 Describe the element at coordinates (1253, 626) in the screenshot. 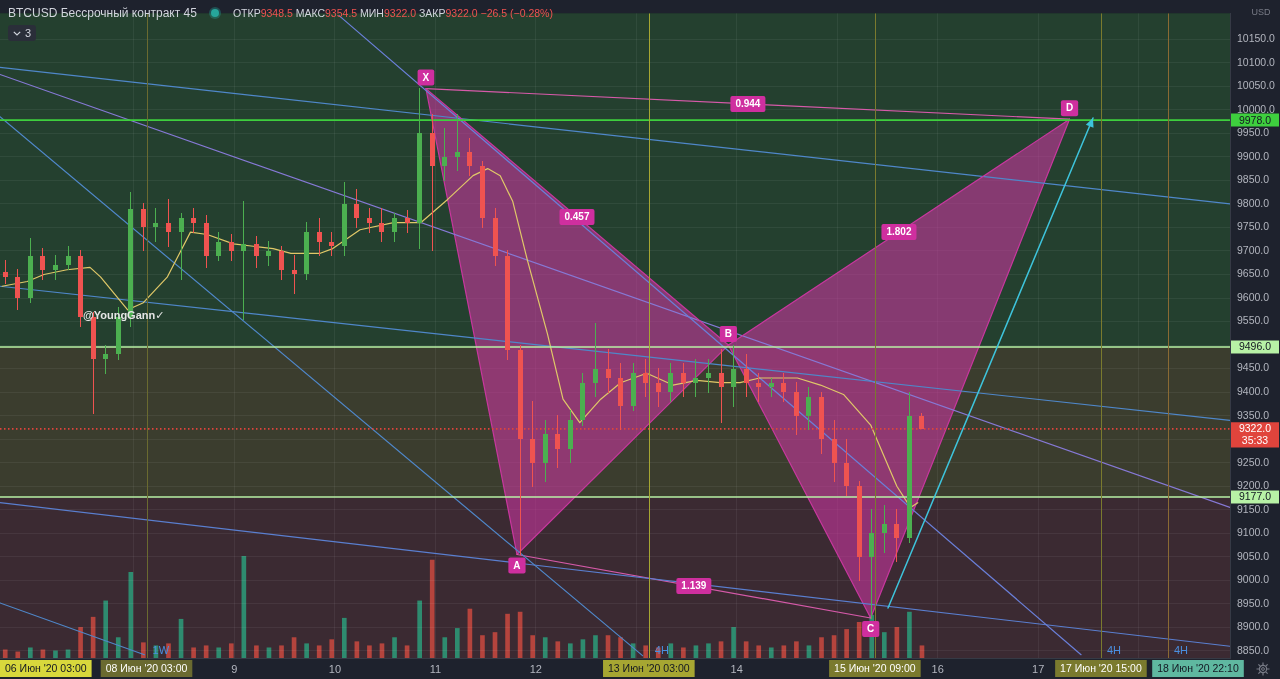

I see `y-tick-label: 8900.0` at that location.